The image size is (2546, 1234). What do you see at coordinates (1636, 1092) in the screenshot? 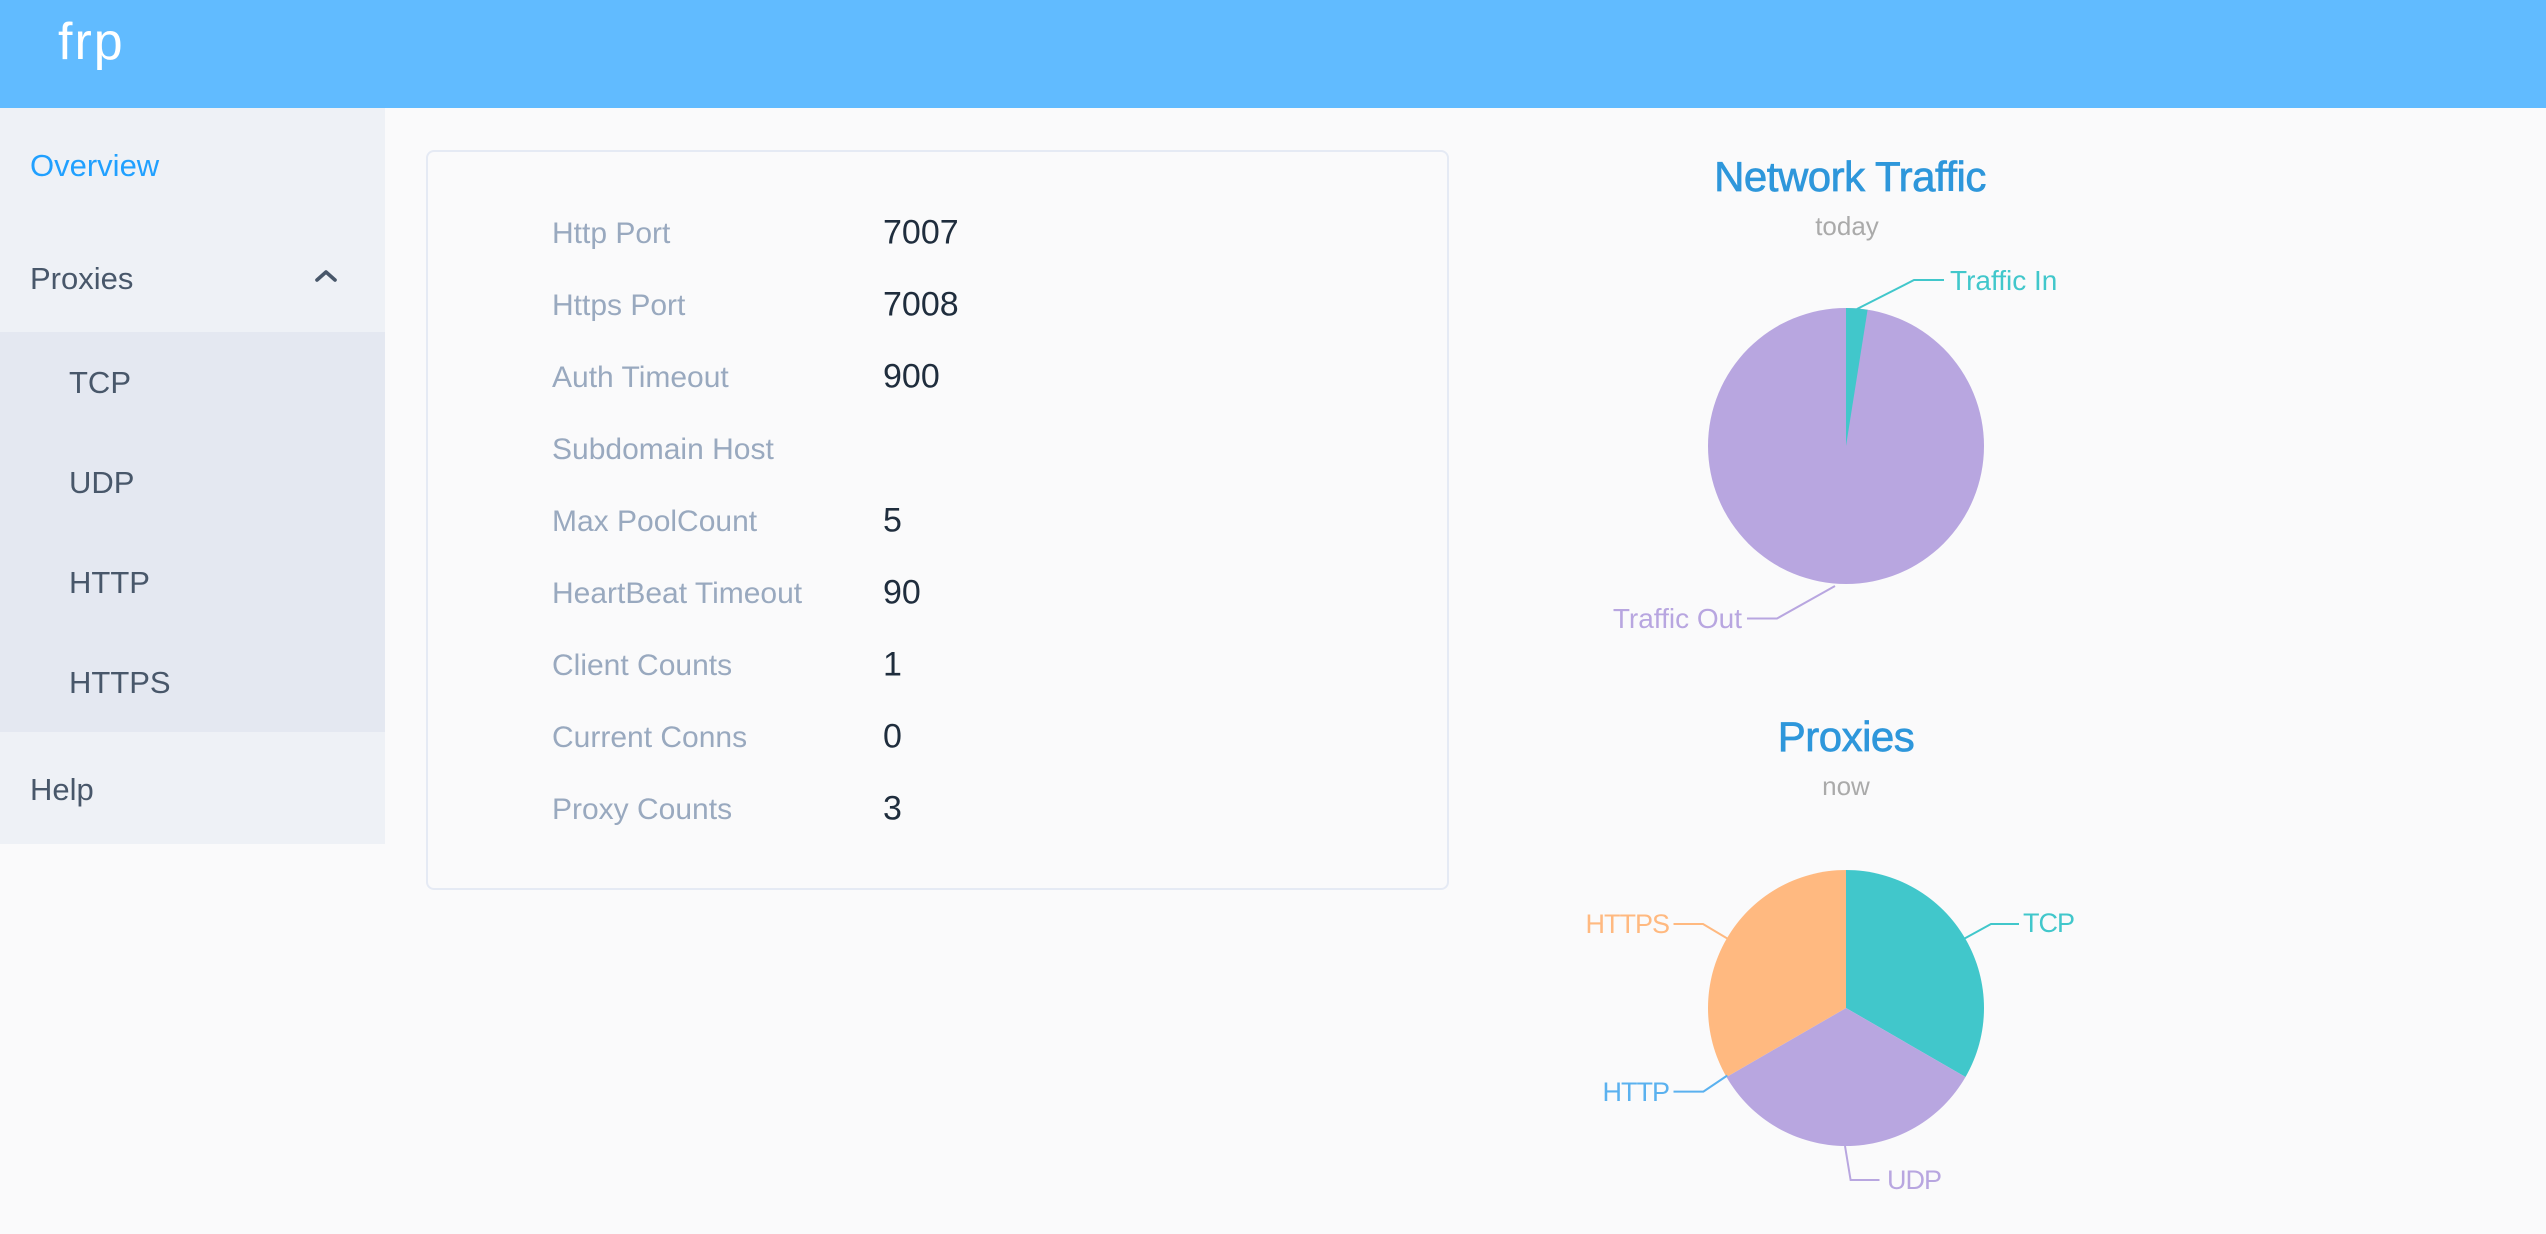
I see `svg-text: HTTP` at bounding box center [1636, 1092].